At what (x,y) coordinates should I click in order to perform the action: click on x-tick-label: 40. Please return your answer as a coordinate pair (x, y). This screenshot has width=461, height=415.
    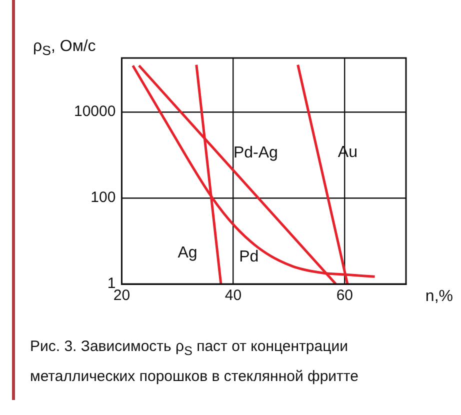
    Looking at the image, I should click on (233, 295).